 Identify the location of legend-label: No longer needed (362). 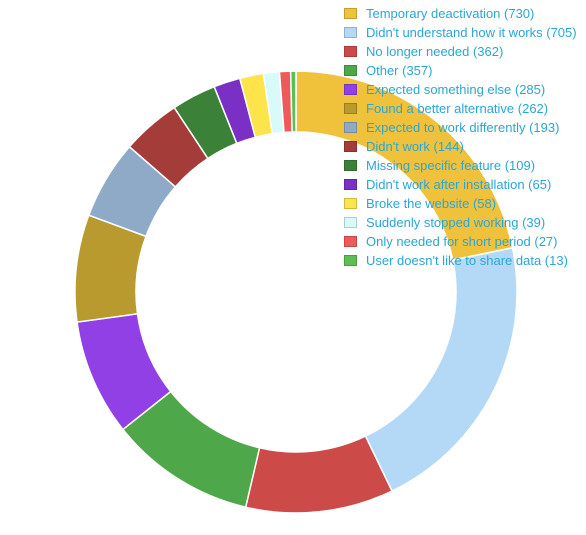
(435, 51).